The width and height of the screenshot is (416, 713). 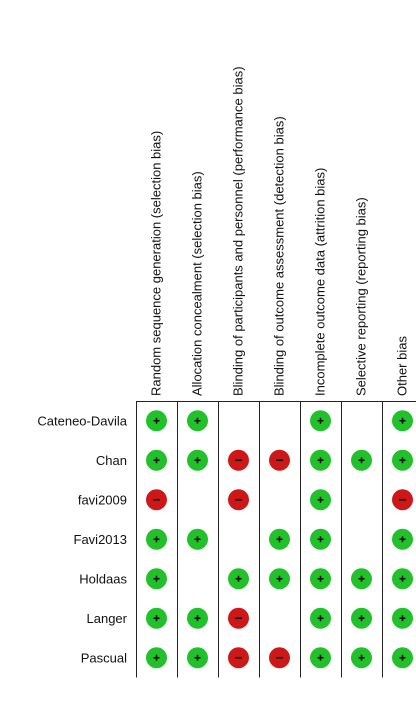 I want to click on study-label: Favi2013, so click(x=100, y=539).